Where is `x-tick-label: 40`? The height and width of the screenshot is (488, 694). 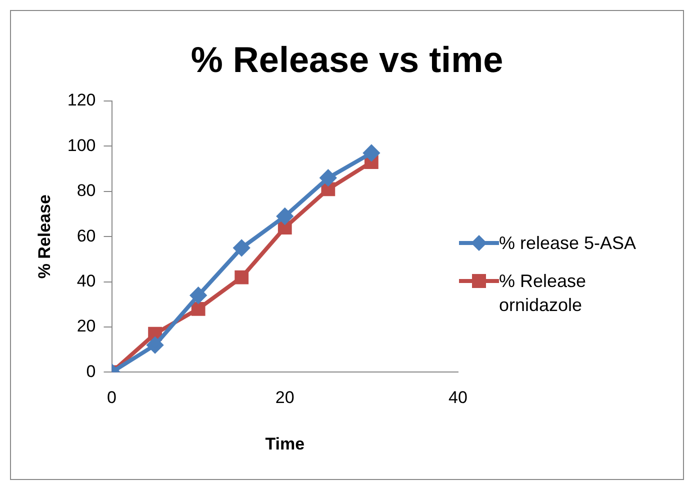 x-tick-label: 40 is located at coordinates (458, 398).